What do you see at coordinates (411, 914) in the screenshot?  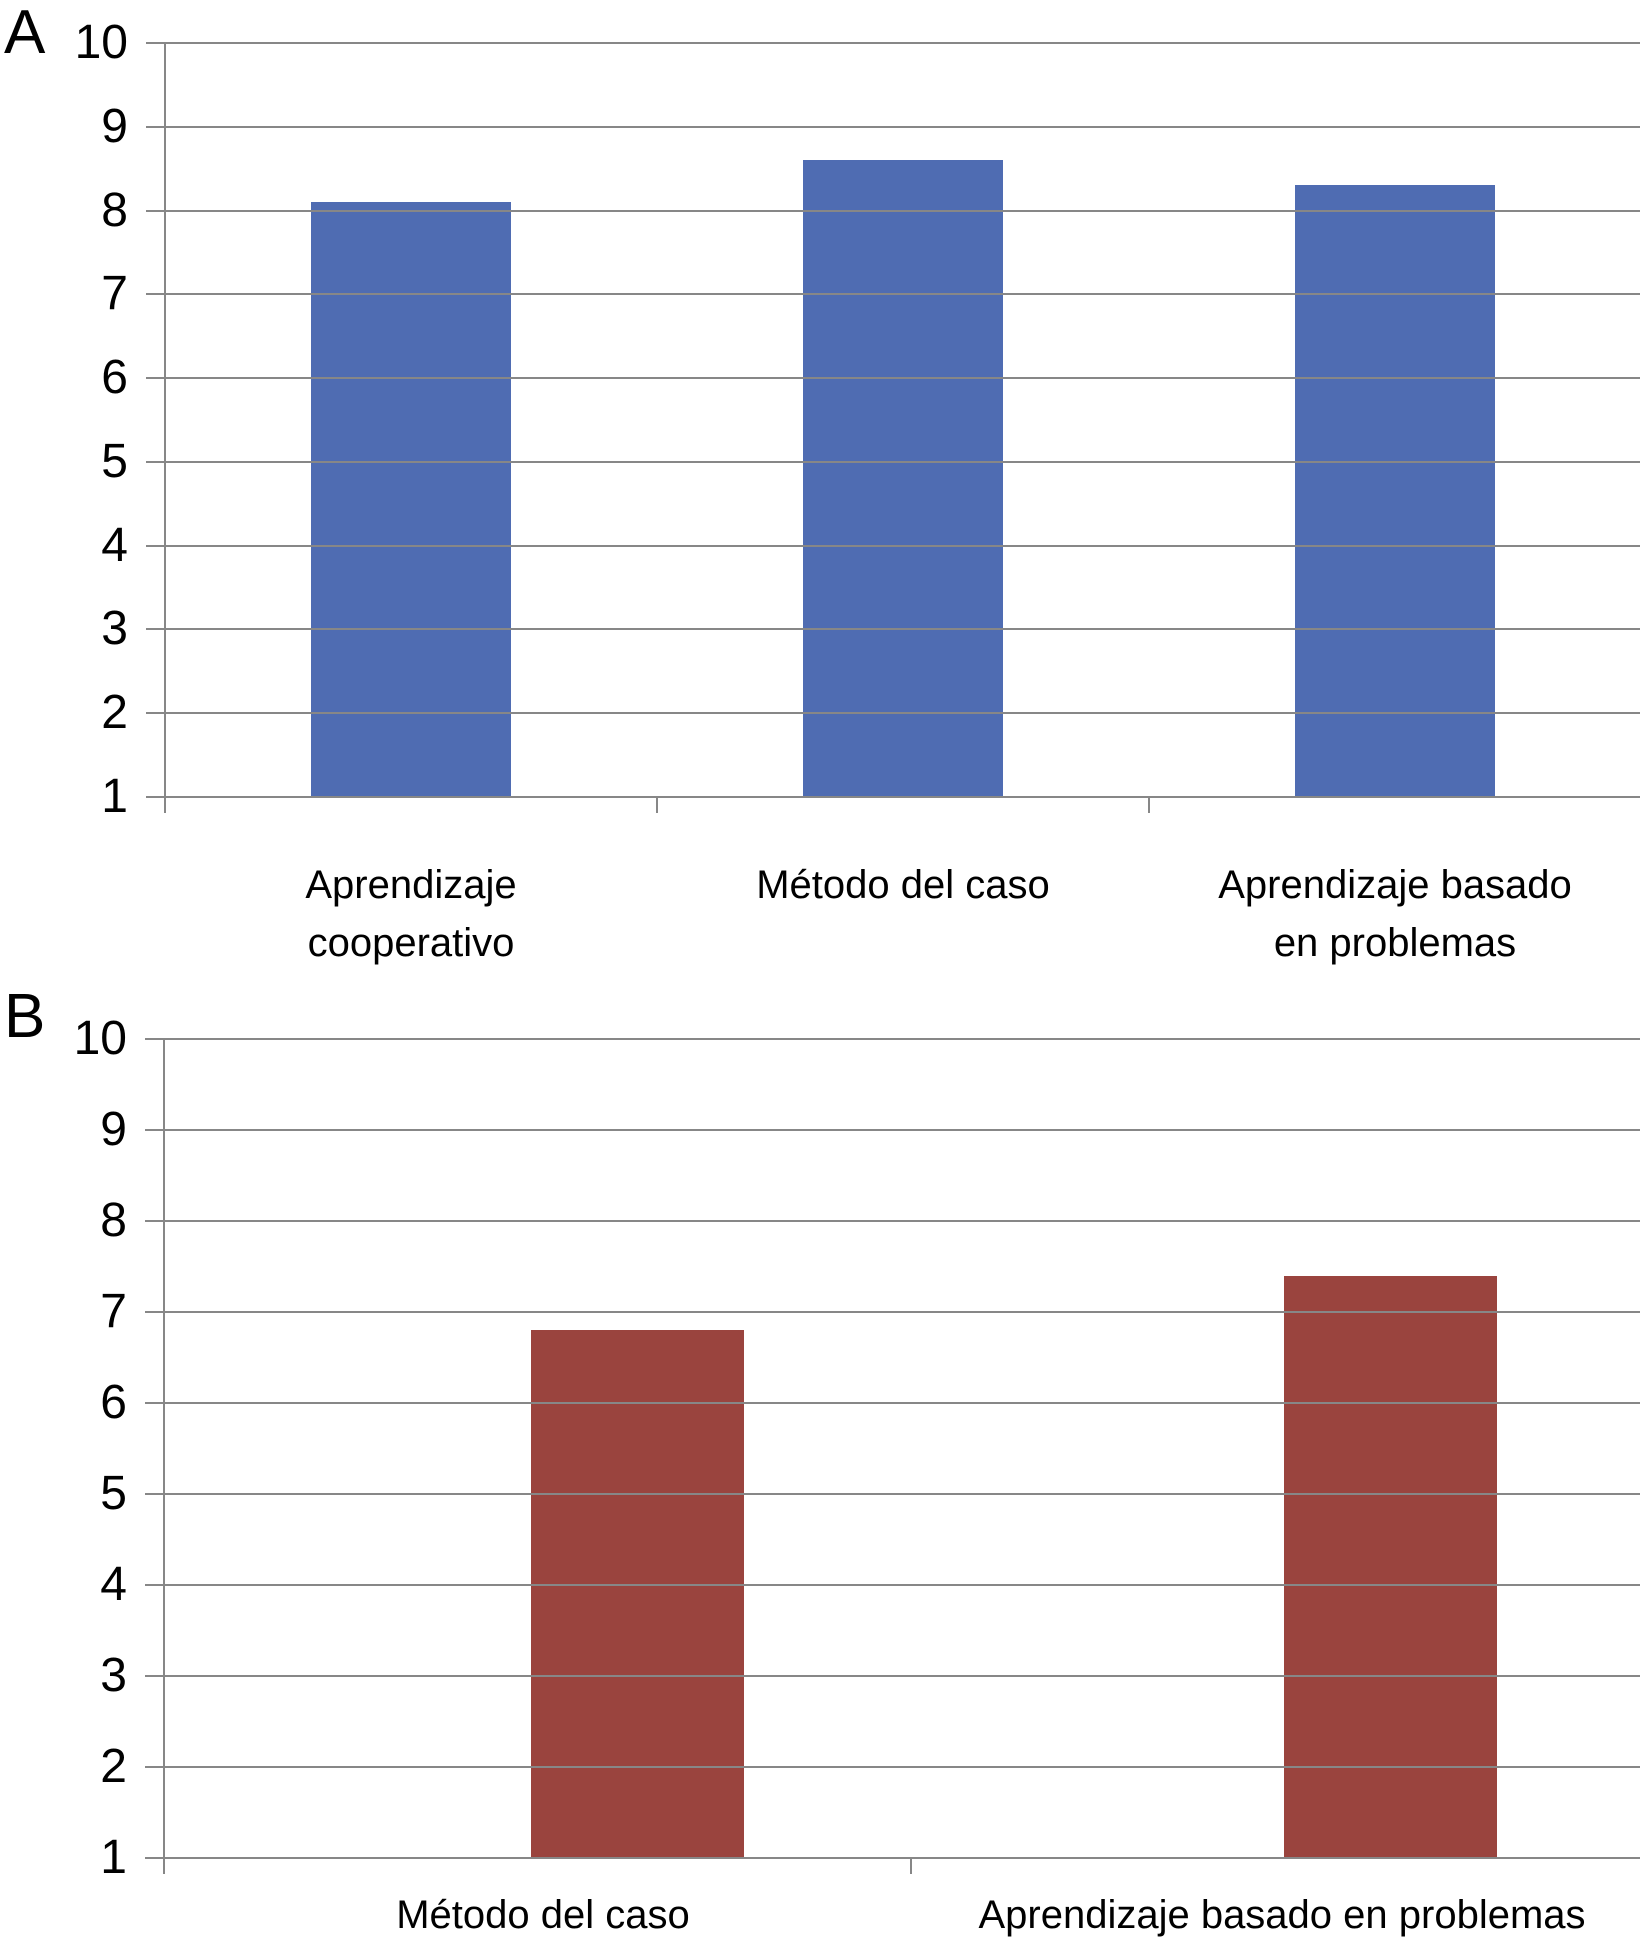 I see `category-label: Aprendizaje cooperativo` at bounding box center [411, 914].